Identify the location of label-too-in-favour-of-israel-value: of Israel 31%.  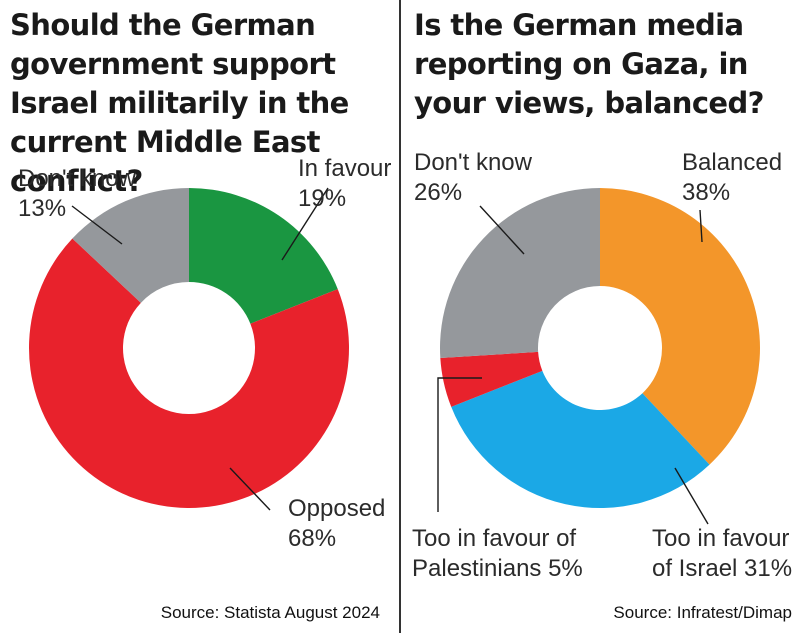
(722, 568).